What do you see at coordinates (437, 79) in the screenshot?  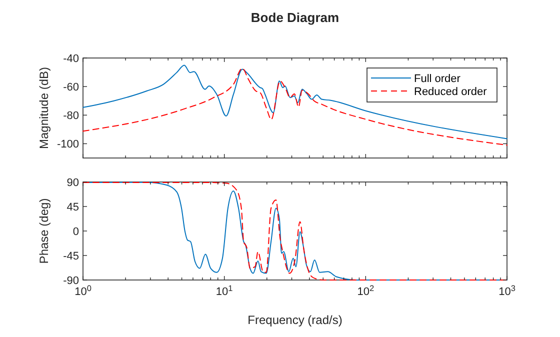 I see `legend-label: Full order` at bounding box center [437, 79].